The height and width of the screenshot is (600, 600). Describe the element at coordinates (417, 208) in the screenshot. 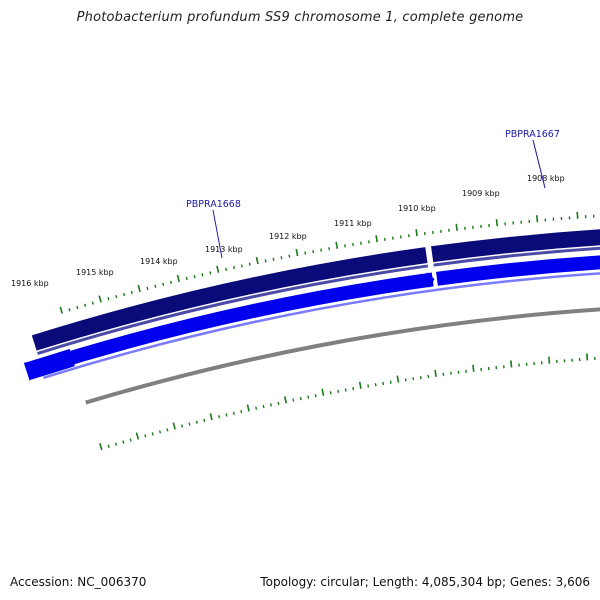

I see `tick-label: 1910 kbp` at that location.